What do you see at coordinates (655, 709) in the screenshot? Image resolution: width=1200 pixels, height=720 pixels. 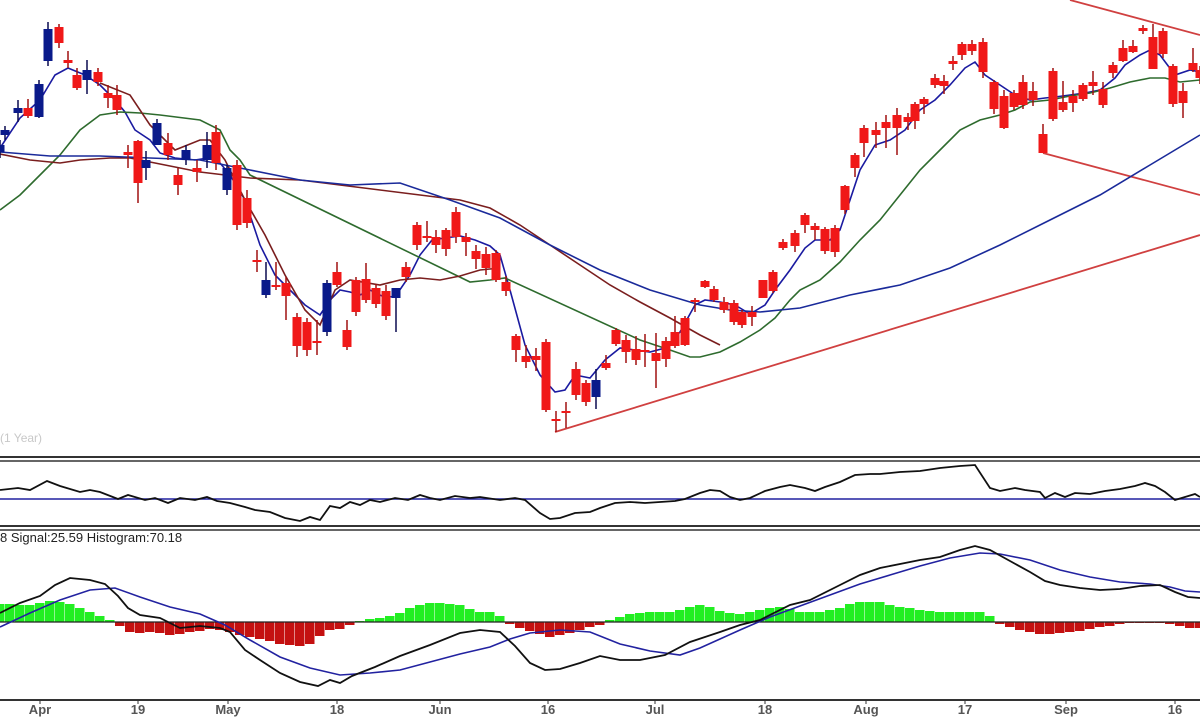 I see `x-tick-label: Jul` at bounding box center [655, 709].